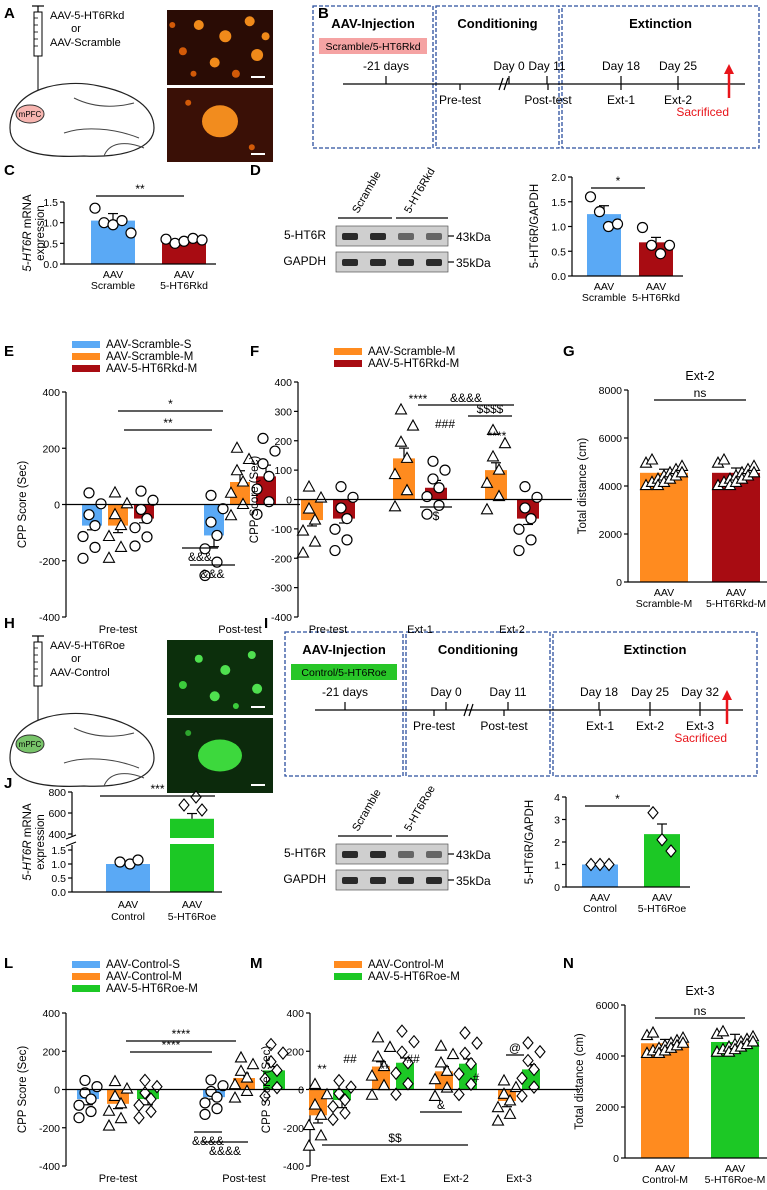  I want to click on B-day-label-3: Day 18, so click(621, 66).